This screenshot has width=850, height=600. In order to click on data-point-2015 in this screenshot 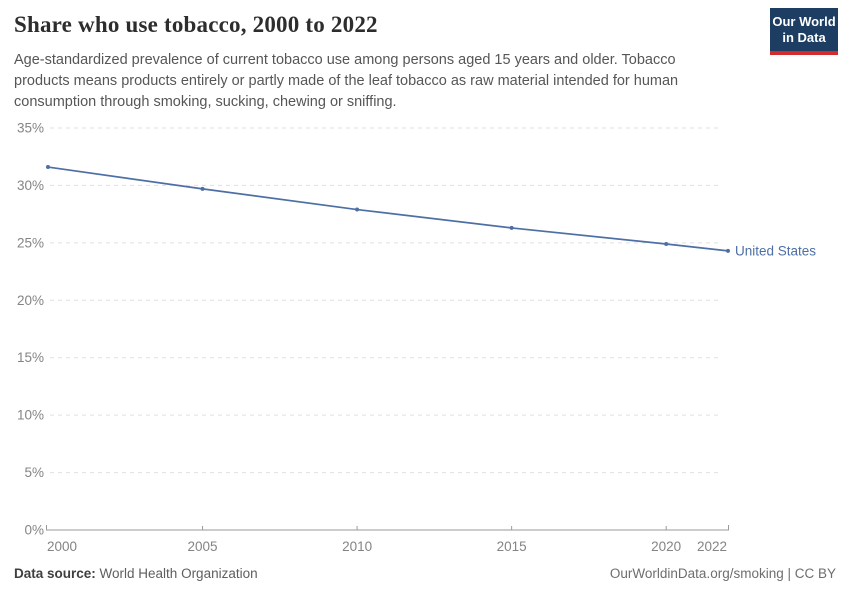, I will do `click(511, 227)`.